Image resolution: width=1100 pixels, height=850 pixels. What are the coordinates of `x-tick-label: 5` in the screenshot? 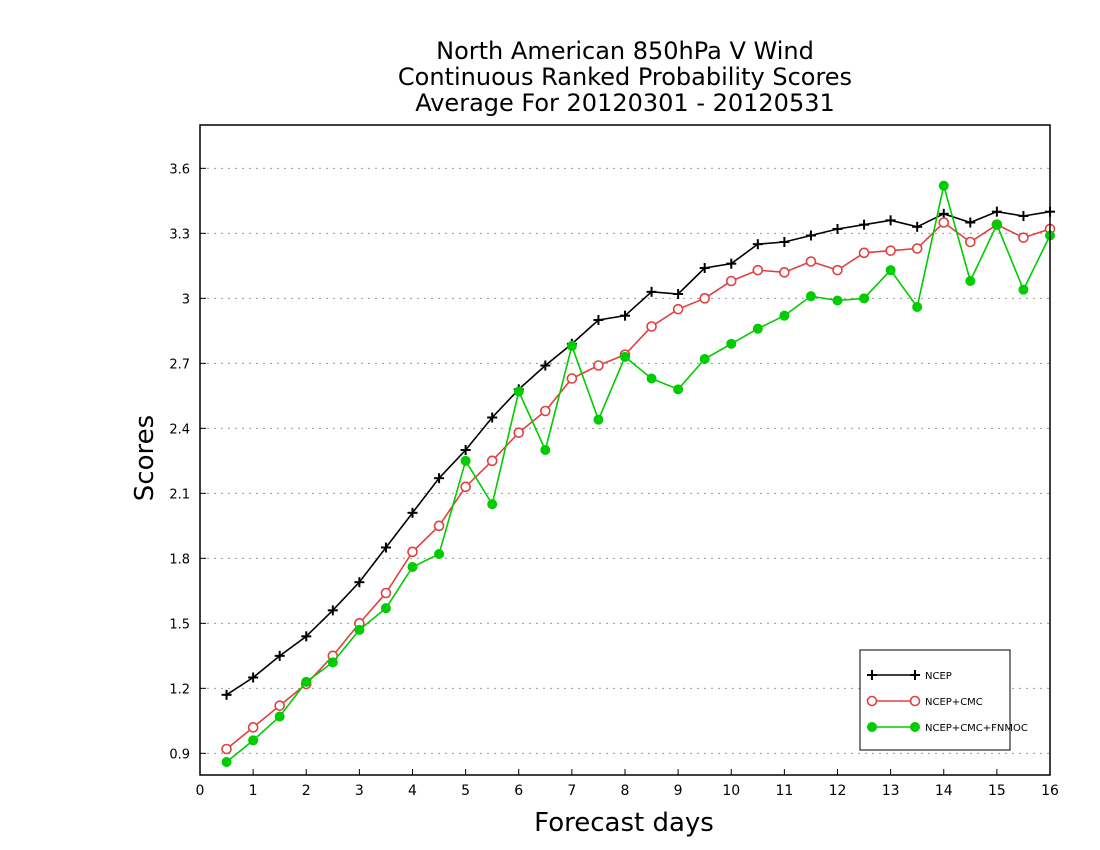 It's located at (465, 791).